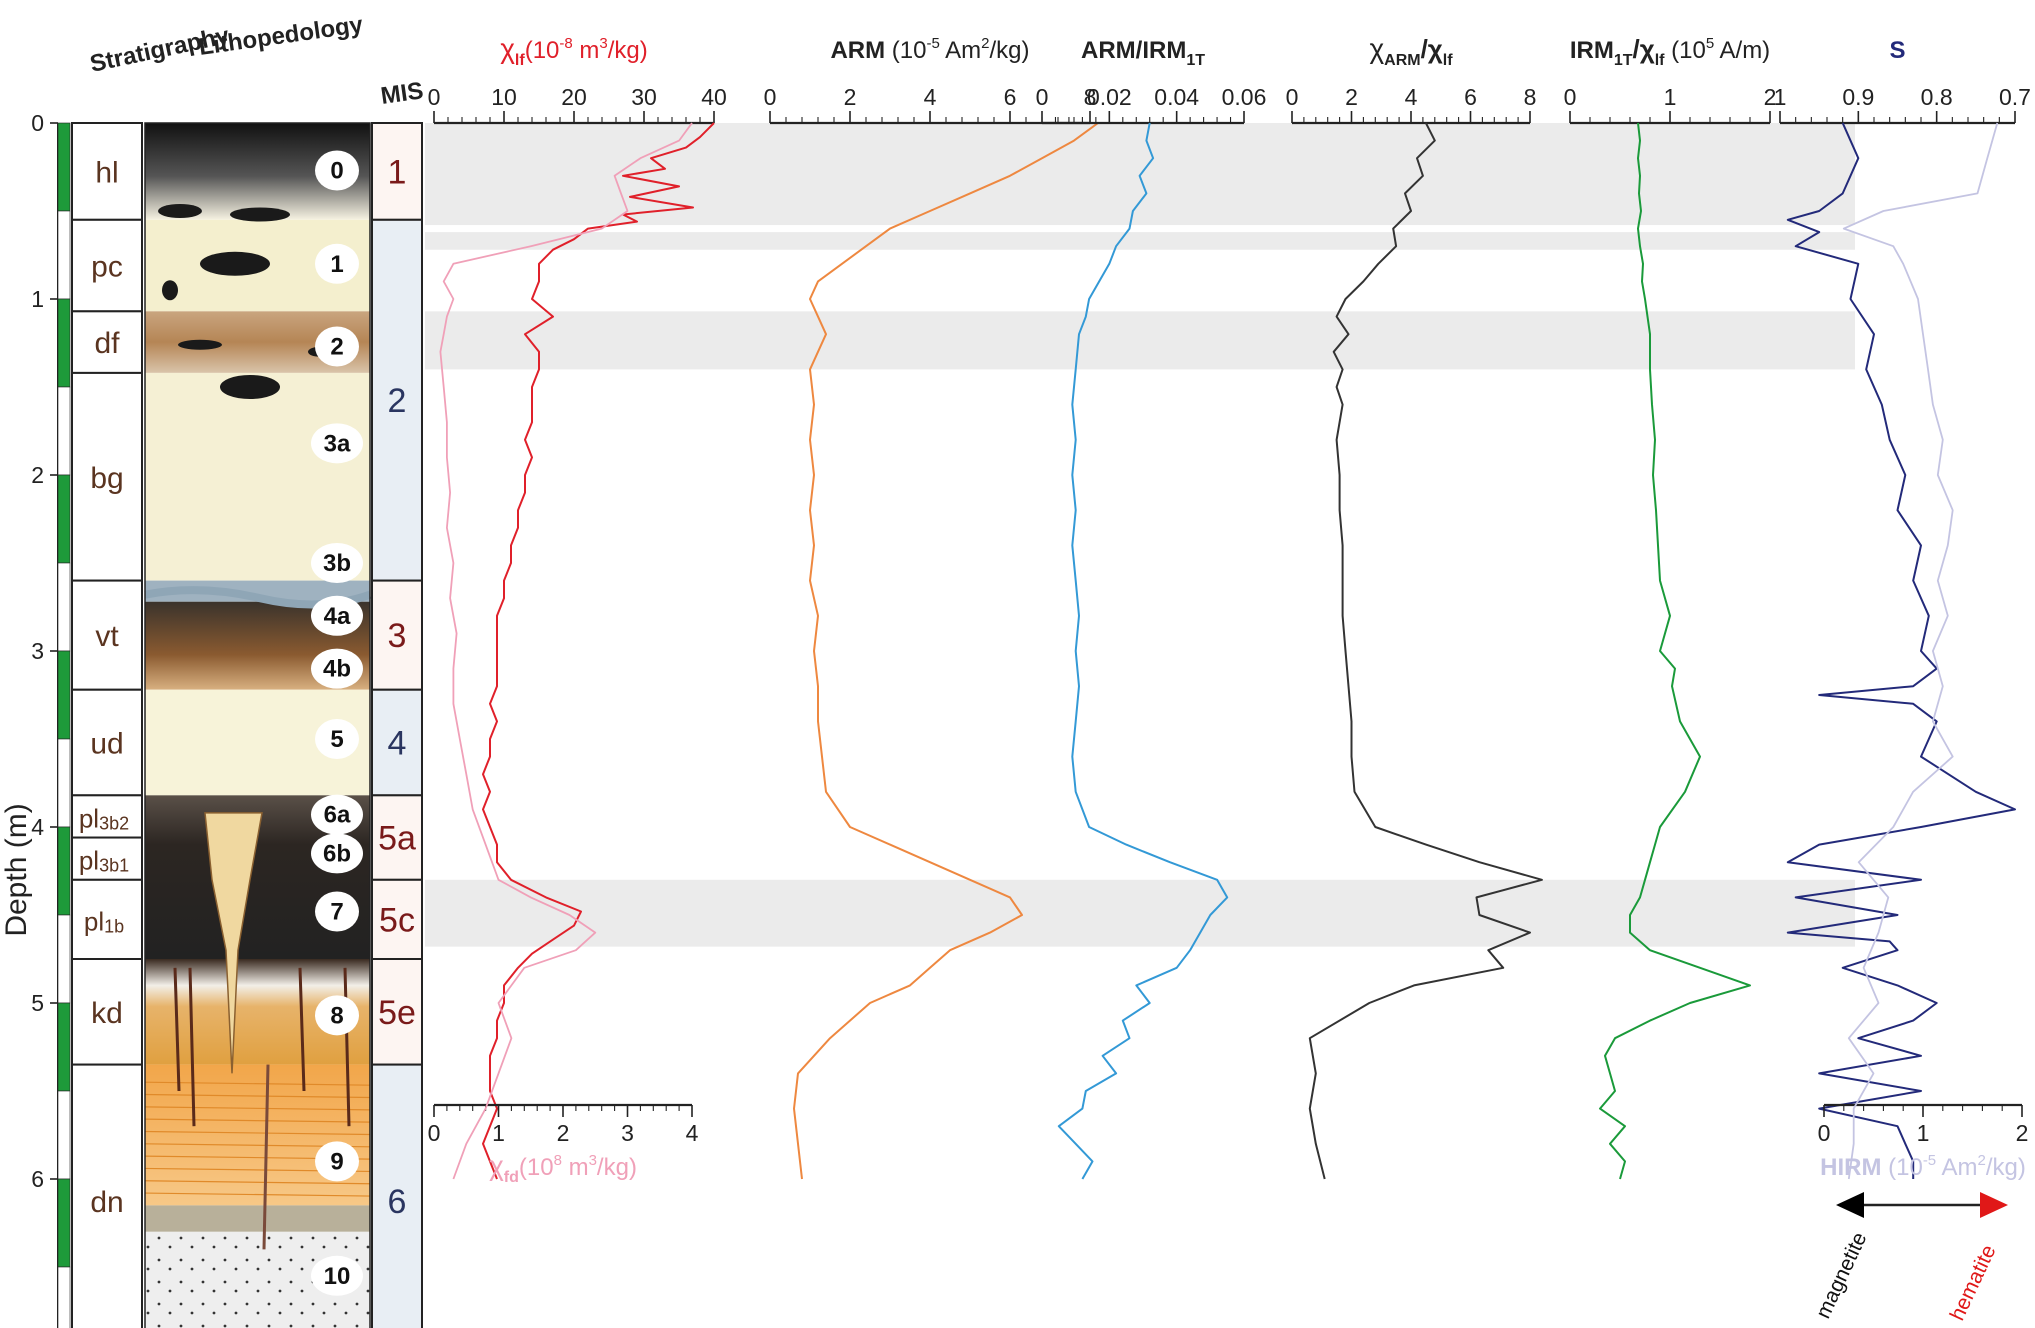 The height and width of the screenshot is (1328, 2035). I want to click on tick-label-arm: 2, so click(850, 97).